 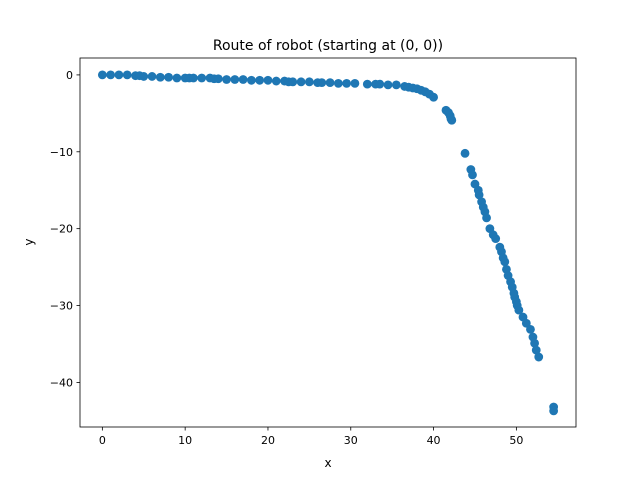 What do you see at coordinates (69, 75) in the screenshot?
I see `y-tick-label: 0` at bounding box center [69, 75].